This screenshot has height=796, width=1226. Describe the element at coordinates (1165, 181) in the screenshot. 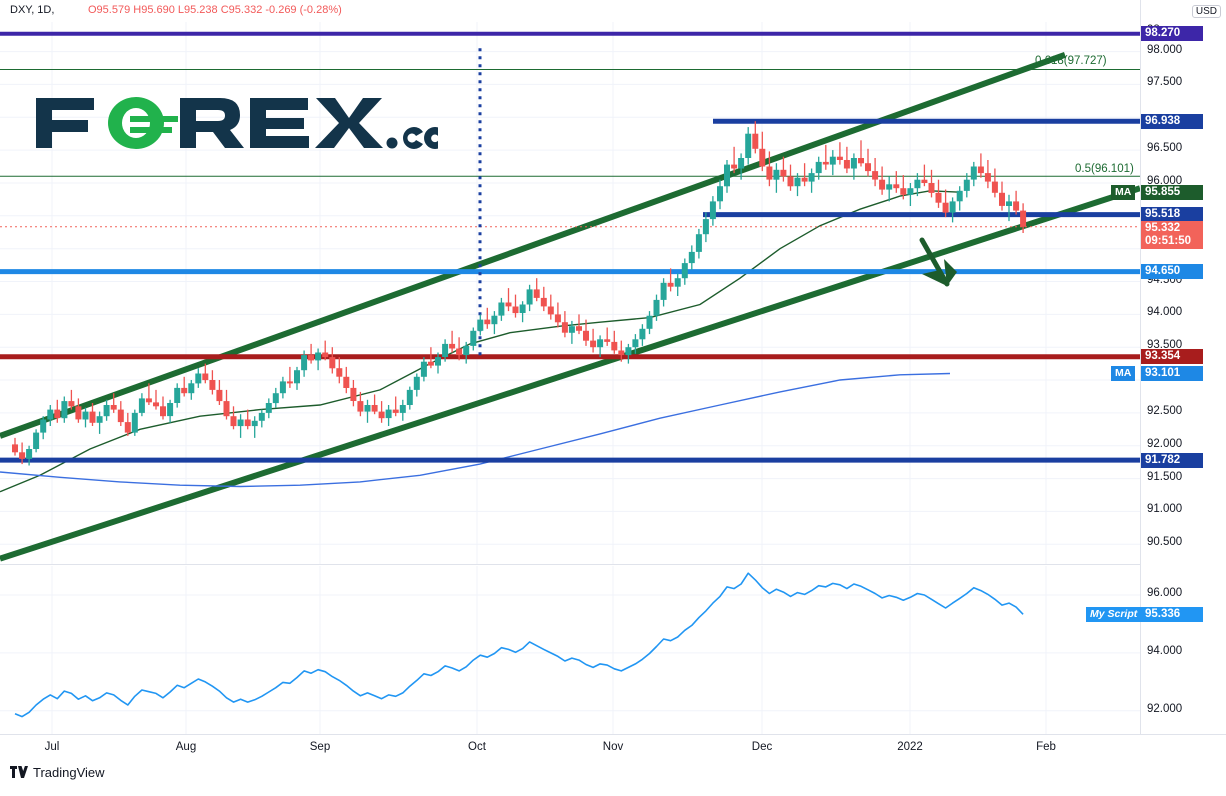

I see `price-tick: 96.000` at that location.